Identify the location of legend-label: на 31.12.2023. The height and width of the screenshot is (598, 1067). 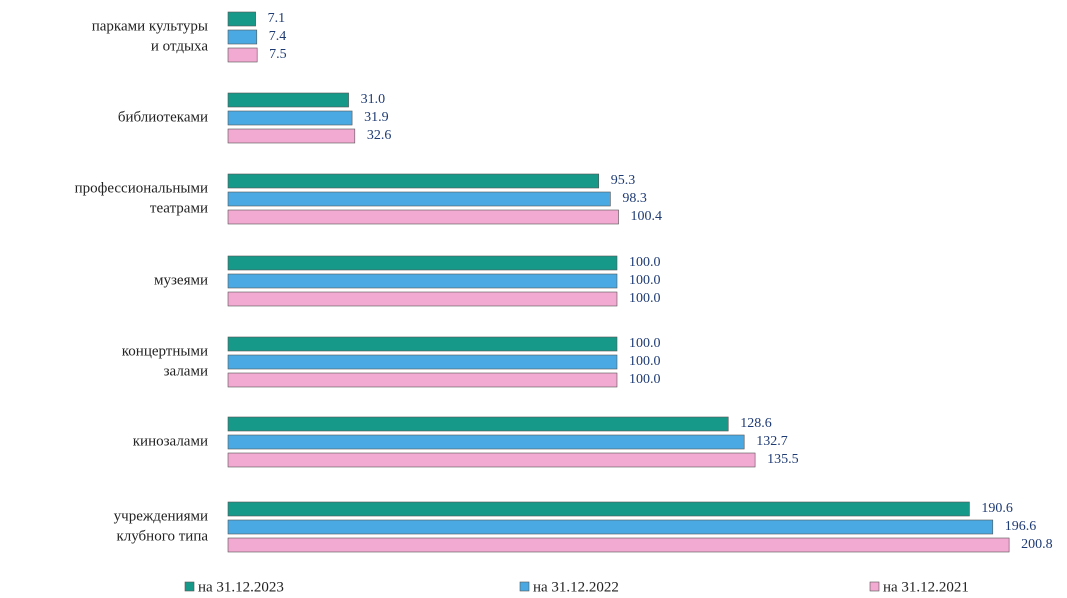
(241, 587).